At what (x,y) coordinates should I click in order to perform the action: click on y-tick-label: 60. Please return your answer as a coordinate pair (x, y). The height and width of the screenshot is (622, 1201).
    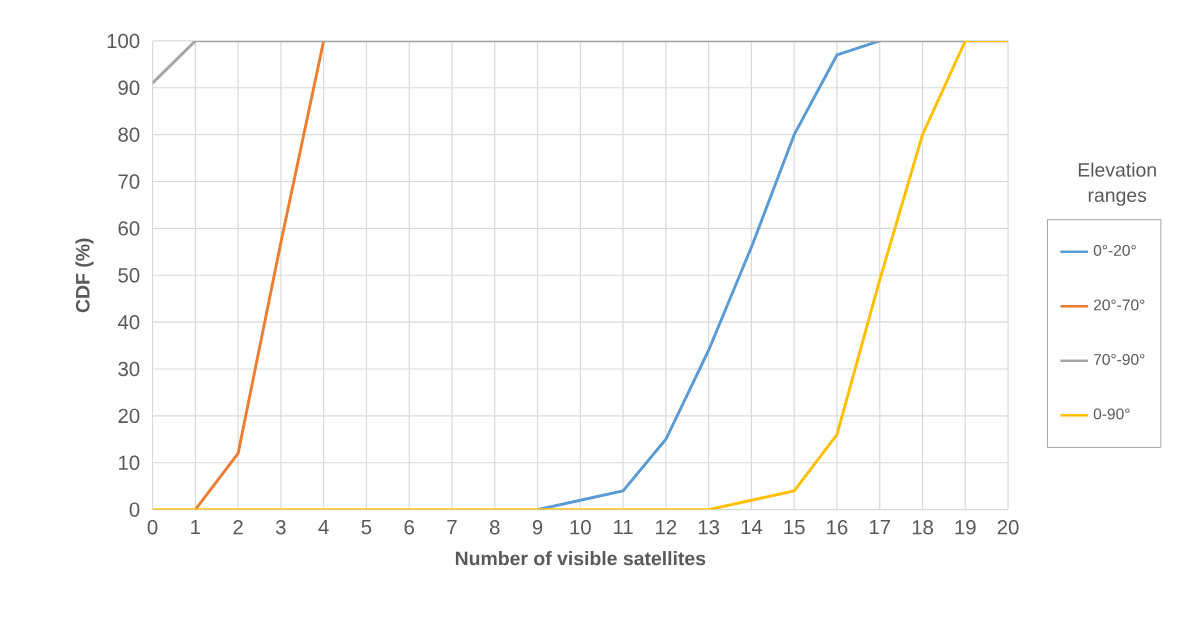
    Looking at the image, I should click on (129, 228).